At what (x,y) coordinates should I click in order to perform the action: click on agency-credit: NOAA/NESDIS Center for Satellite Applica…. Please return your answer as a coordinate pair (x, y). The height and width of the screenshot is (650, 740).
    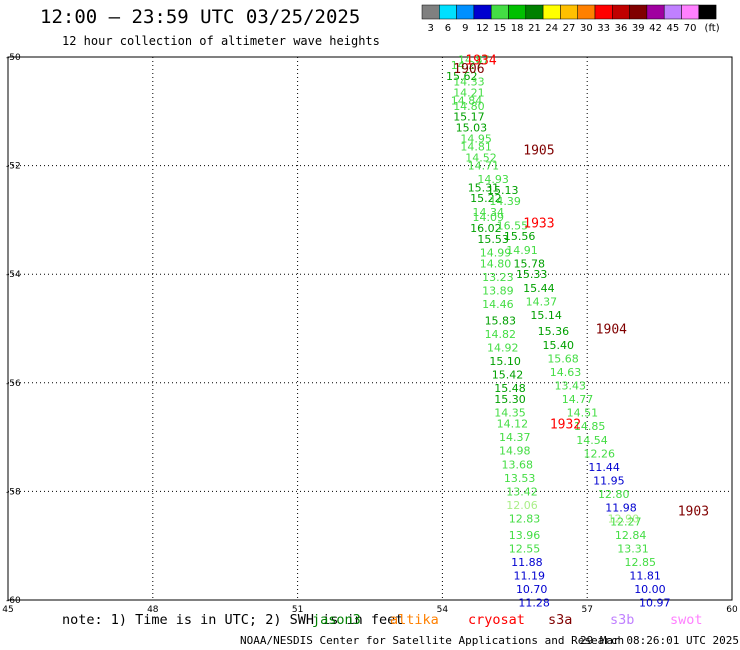
    Looking at the image, I should click on (432, 640).